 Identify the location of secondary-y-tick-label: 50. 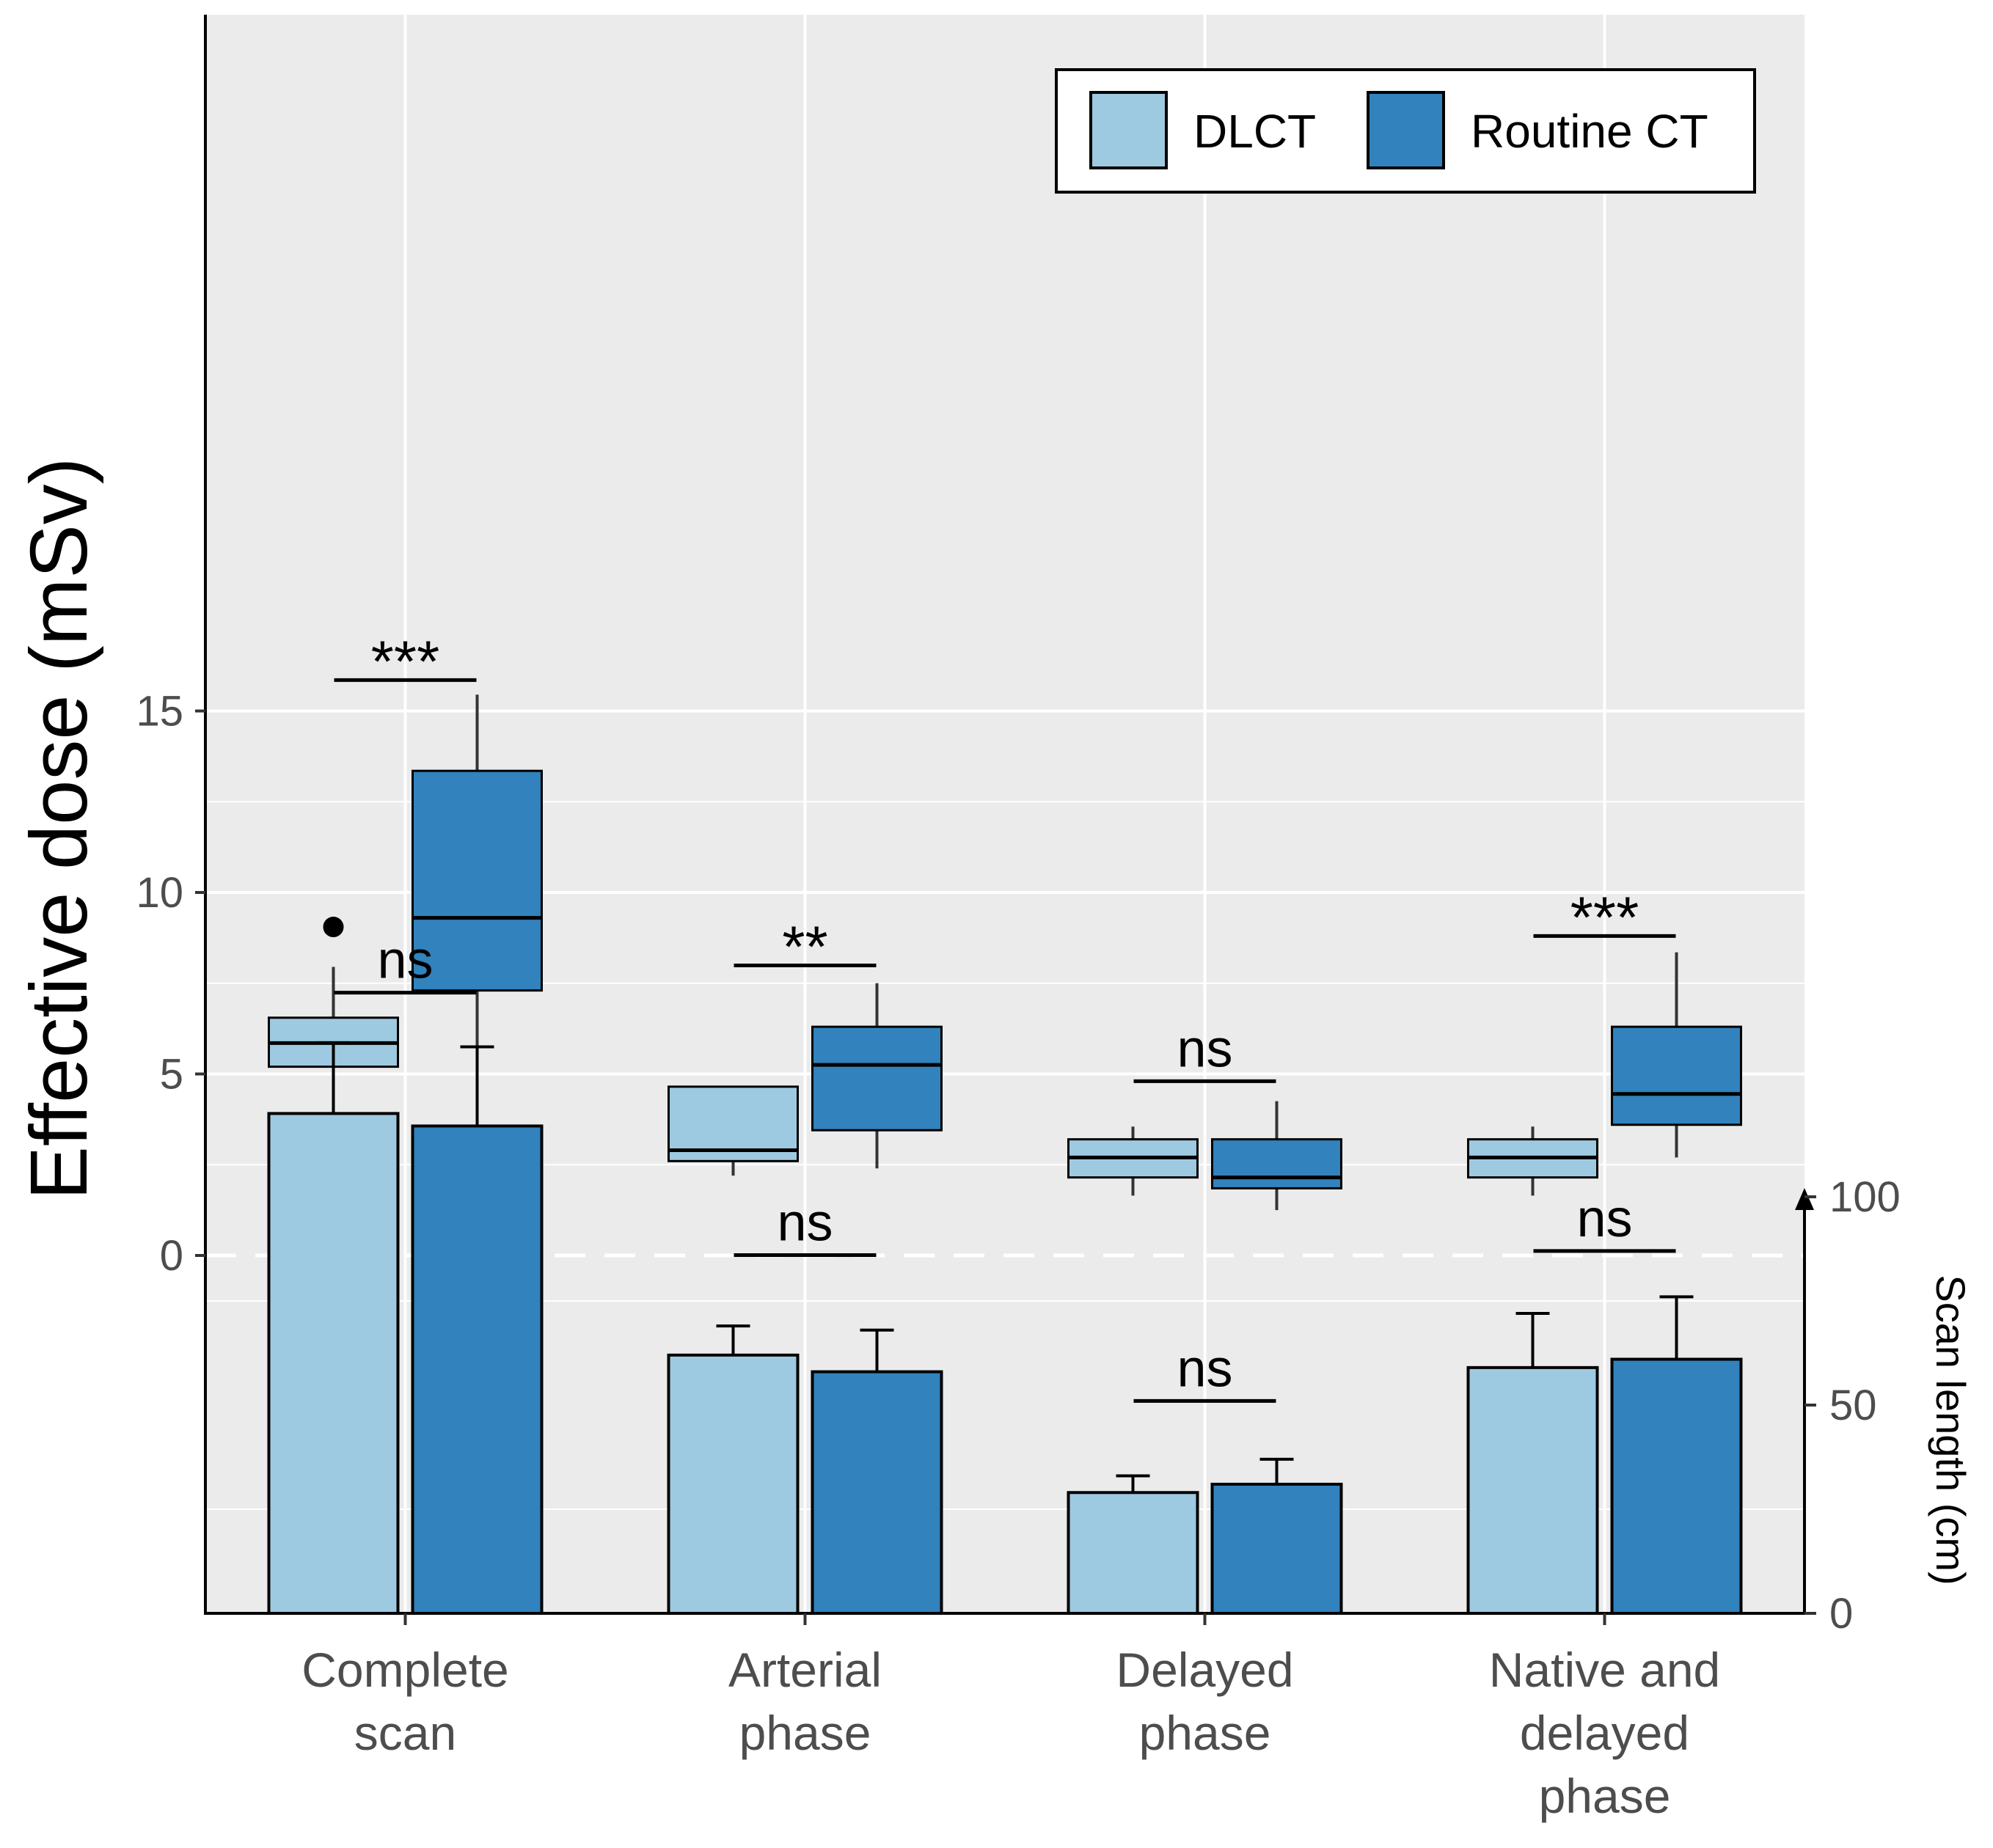
(1853, 1405).